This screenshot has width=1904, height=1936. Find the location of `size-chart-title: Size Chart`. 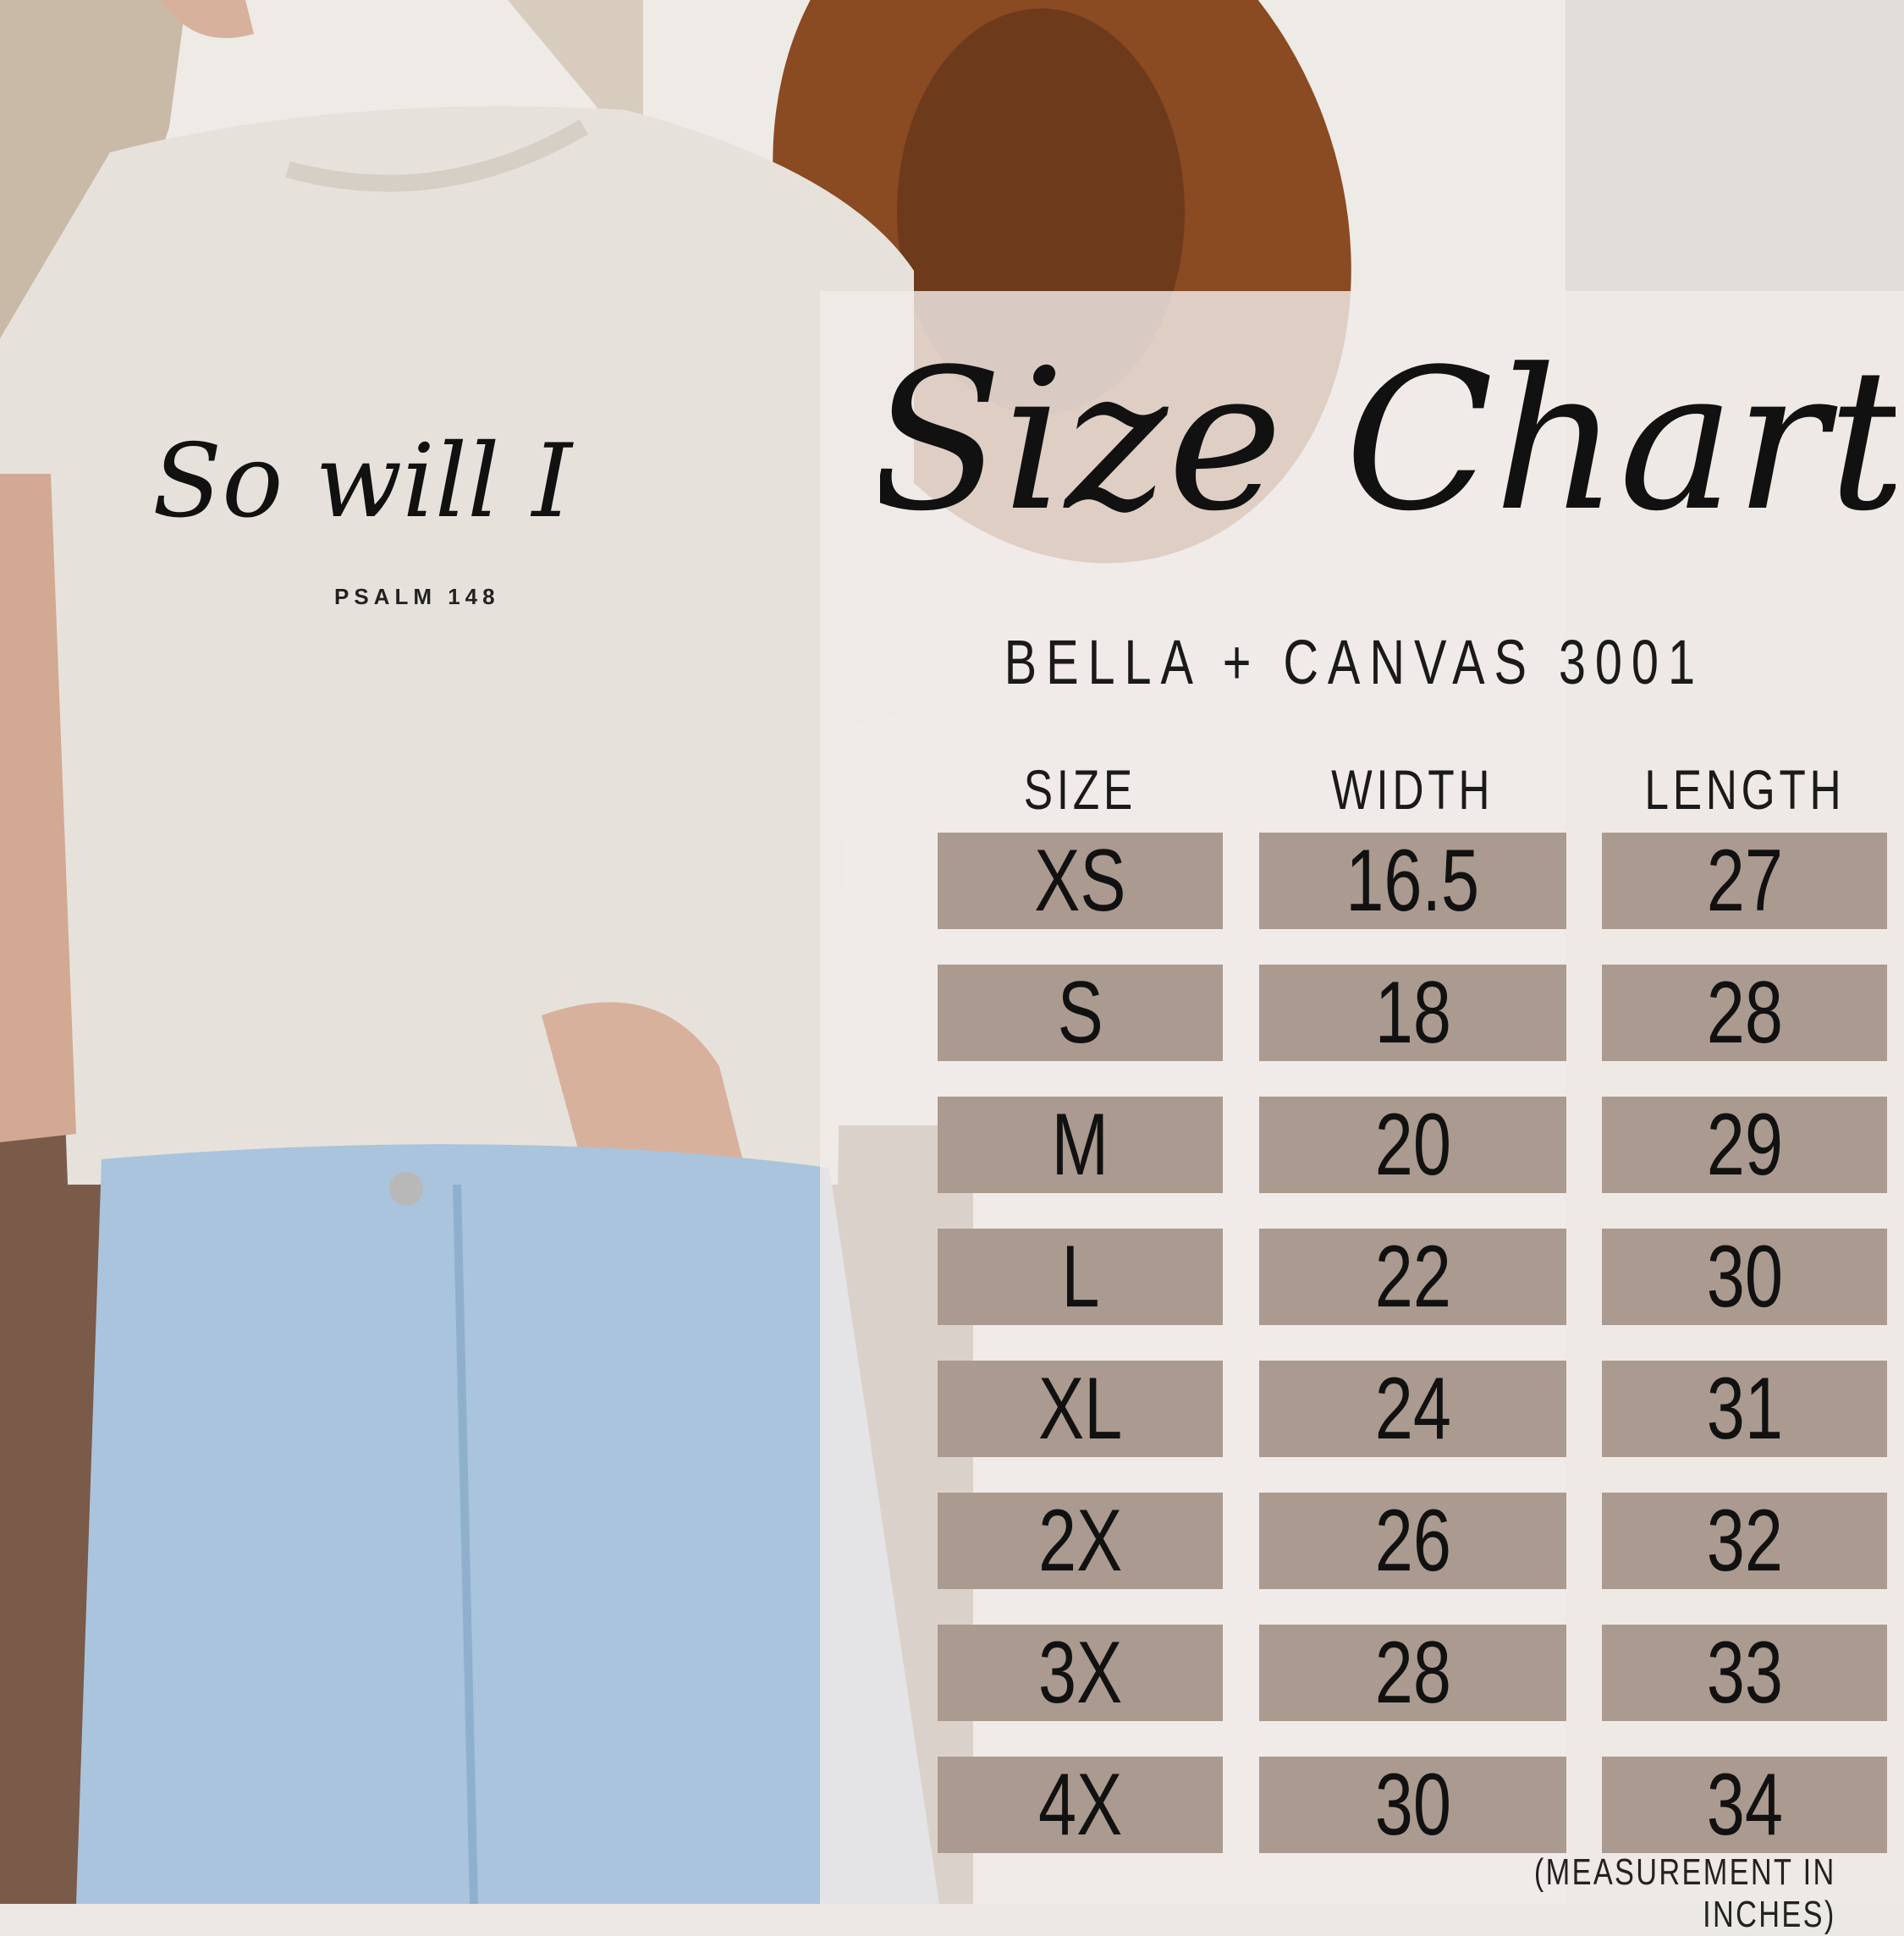

size-chart-title: Size Chart is located at coordinates (1388, 441).